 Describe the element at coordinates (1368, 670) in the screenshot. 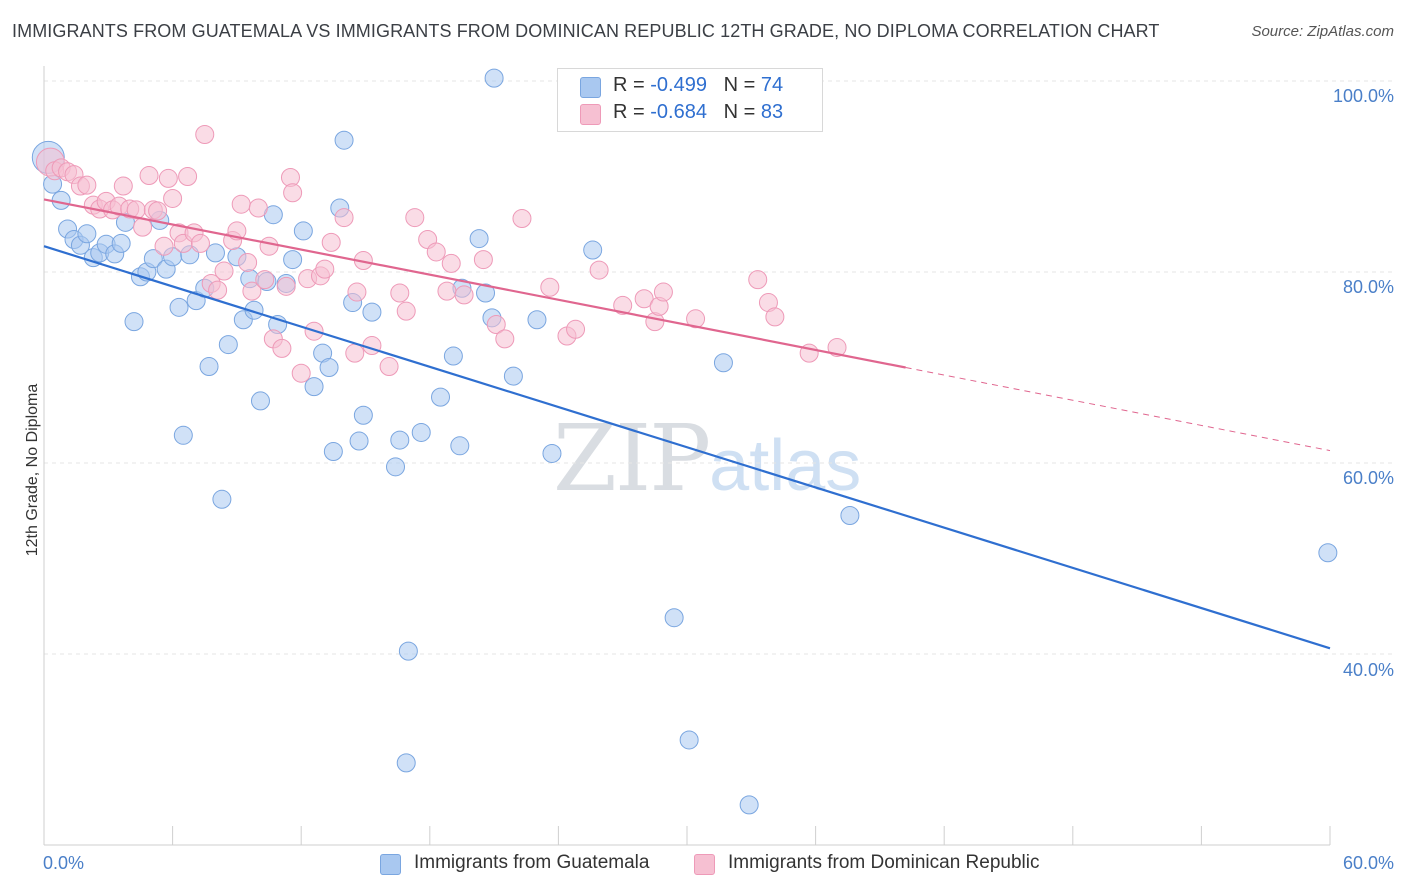

I see `y-tick-label: 40.0%` at that location.